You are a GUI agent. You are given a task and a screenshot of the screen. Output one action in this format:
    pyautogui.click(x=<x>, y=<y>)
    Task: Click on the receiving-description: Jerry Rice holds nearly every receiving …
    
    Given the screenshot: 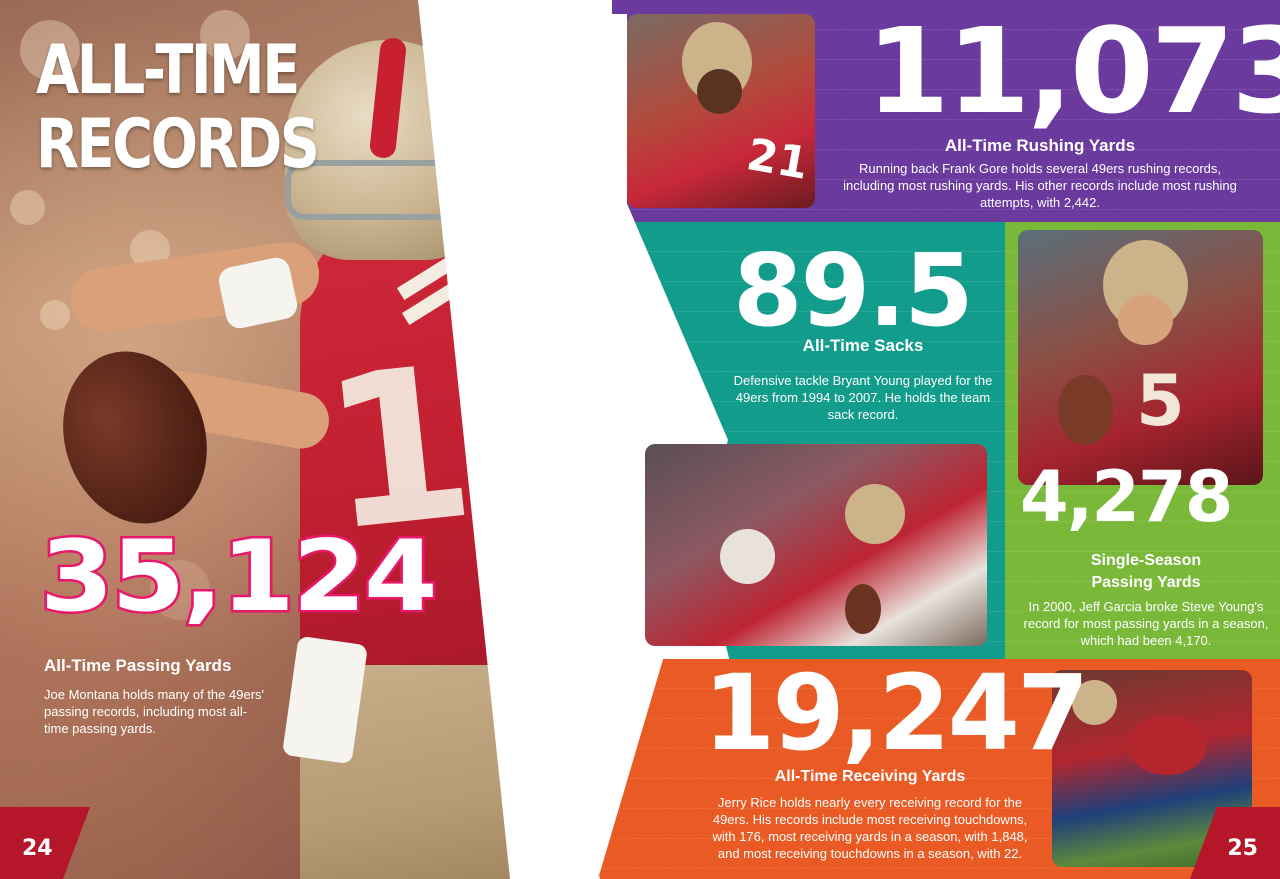 What is the action you would take?
    pyautogui.click(x=870, y=828)
    